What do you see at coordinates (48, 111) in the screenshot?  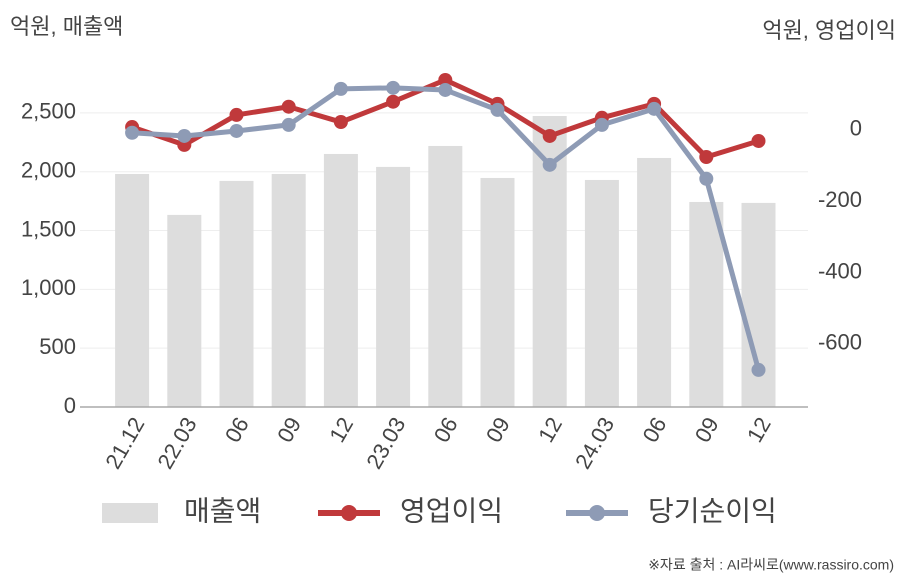 I see `y-tick-label: 2,500` at bounding box center [48, 111].